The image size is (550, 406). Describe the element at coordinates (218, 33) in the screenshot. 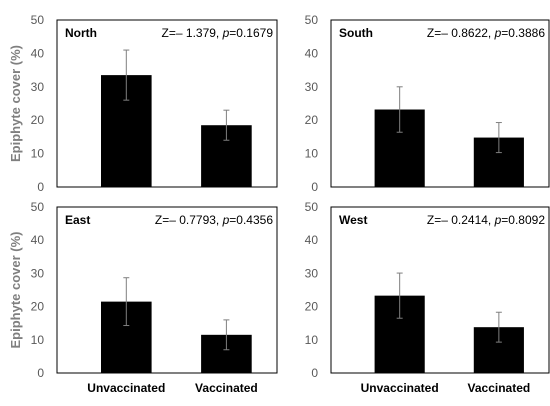

I see `stat-annotation: Z=– 1.379, p=0.1679` at that location.